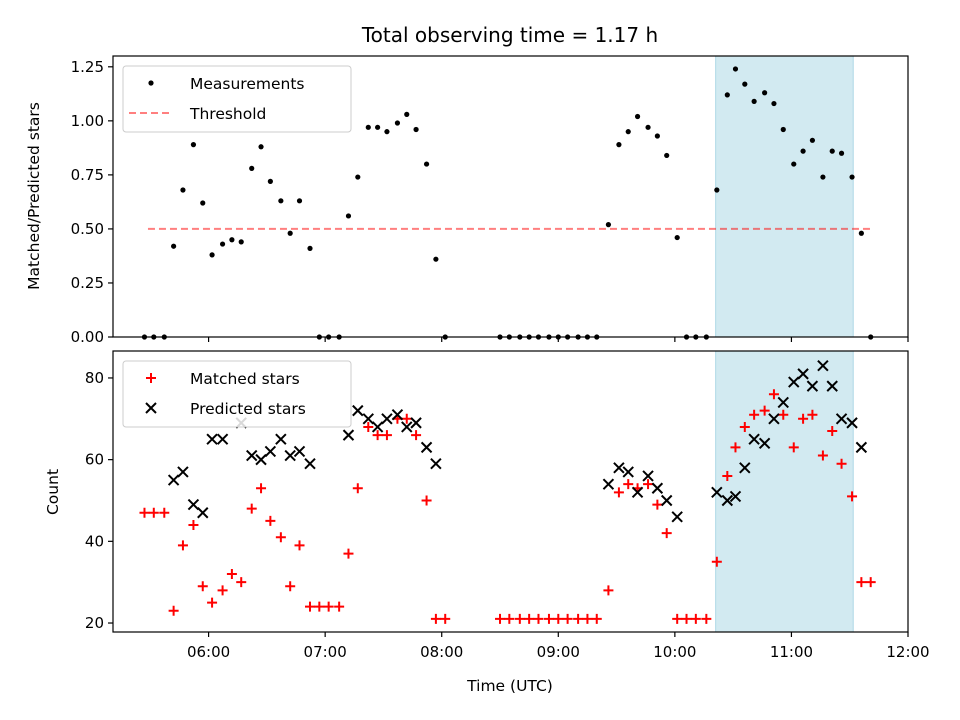 The width and height of the screenshot is (960, 720). I want to click on x-axis-label: Time (UTC), so click(509, 686).